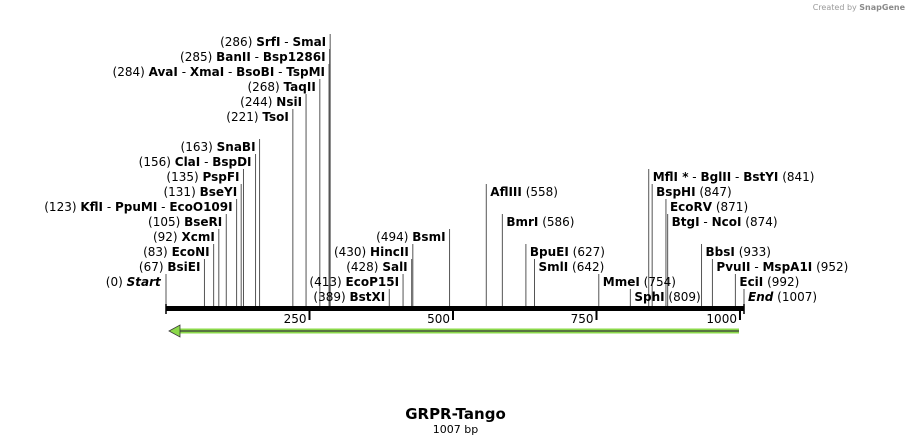 This screenshot has width=911, height=445. I want to click on site-label: (430) HincII, so click(371, 252).